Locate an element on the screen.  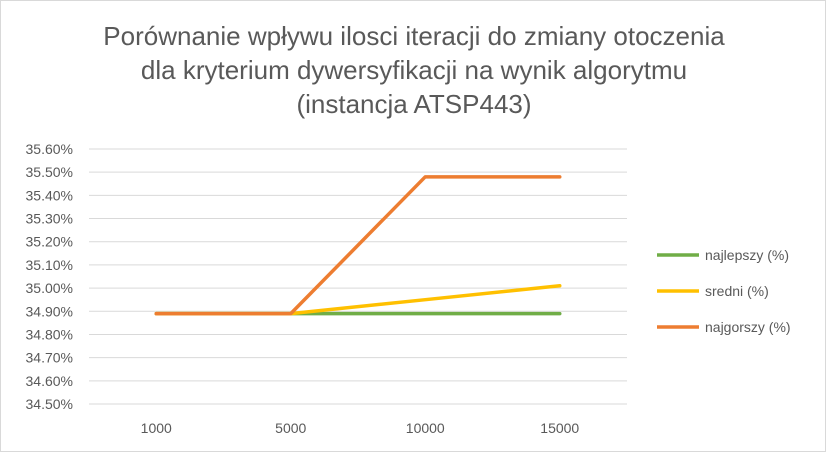
y-tick-label: 34.70% is located at coordinates (49, 358).